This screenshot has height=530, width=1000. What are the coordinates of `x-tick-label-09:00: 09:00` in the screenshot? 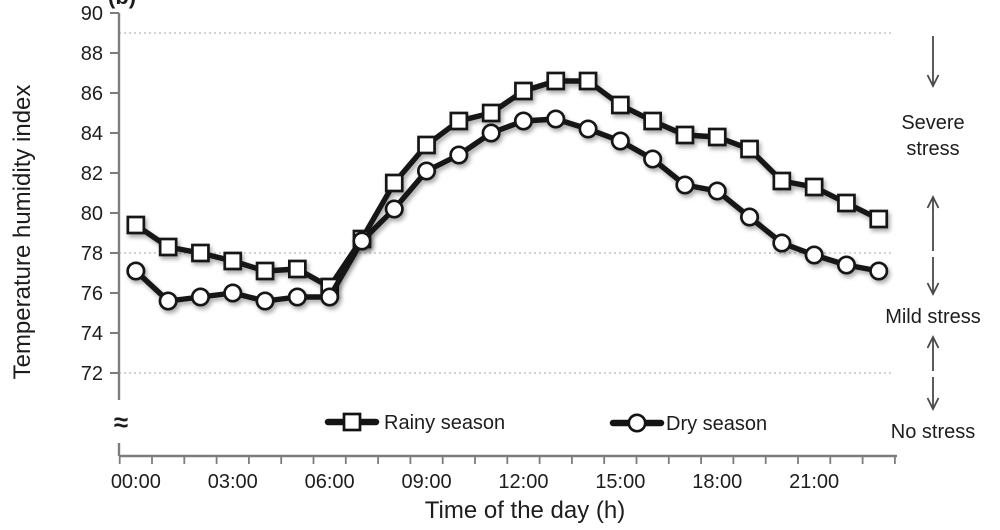 It's located at (427, 482).